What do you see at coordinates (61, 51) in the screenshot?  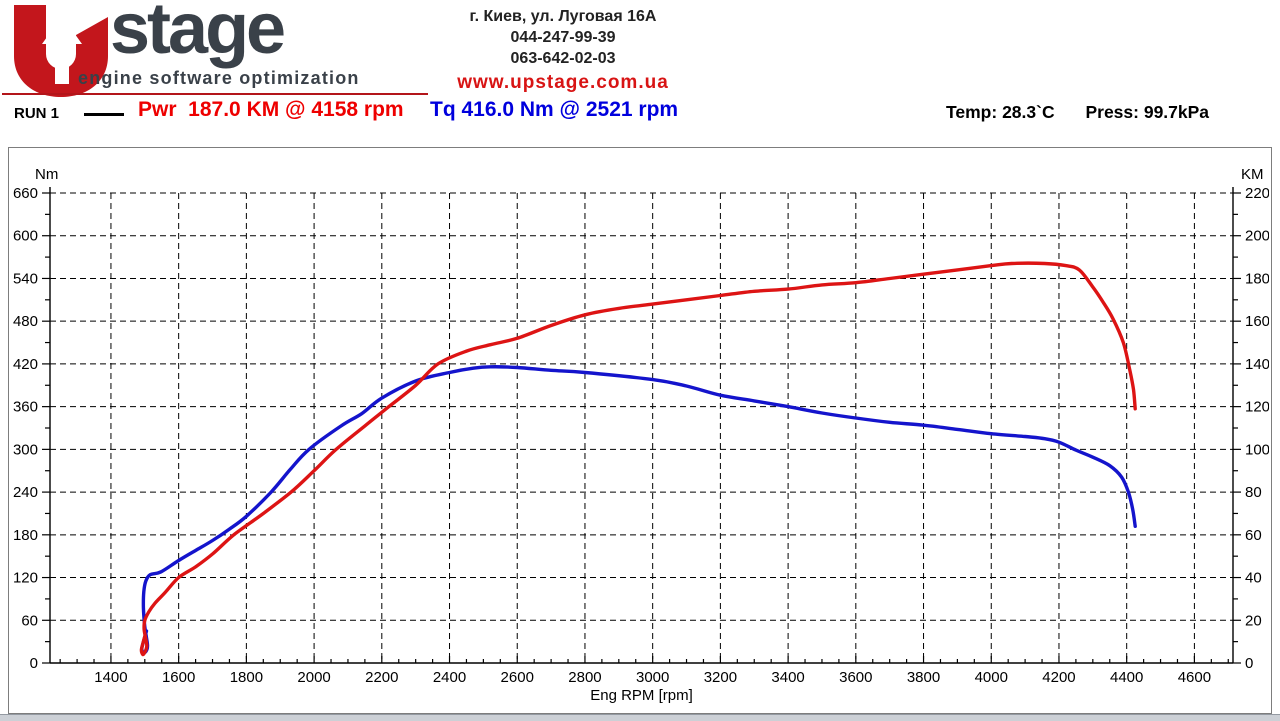 I see `logo-up-arrow-icon` at bounding box center [61, 51].